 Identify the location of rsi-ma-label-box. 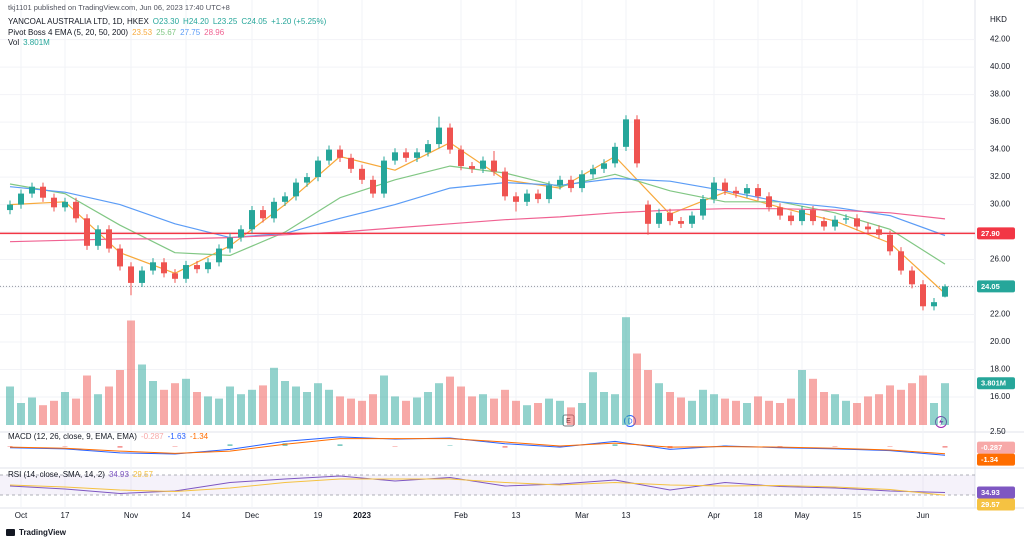
(996, 504).